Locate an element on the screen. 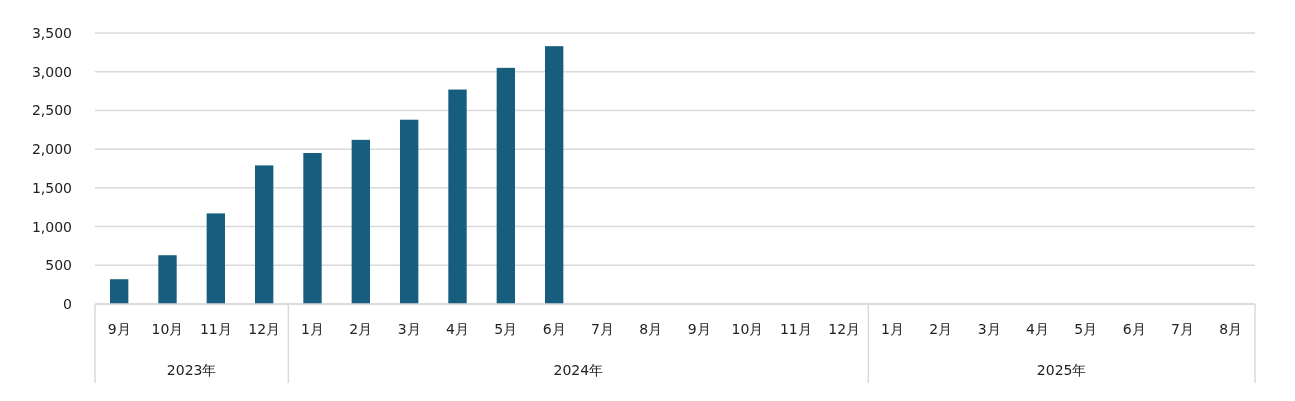 The width and height of the screenshot is (1295, 401). y-tick-label: 3,500 is located at coordinates (51, 33).